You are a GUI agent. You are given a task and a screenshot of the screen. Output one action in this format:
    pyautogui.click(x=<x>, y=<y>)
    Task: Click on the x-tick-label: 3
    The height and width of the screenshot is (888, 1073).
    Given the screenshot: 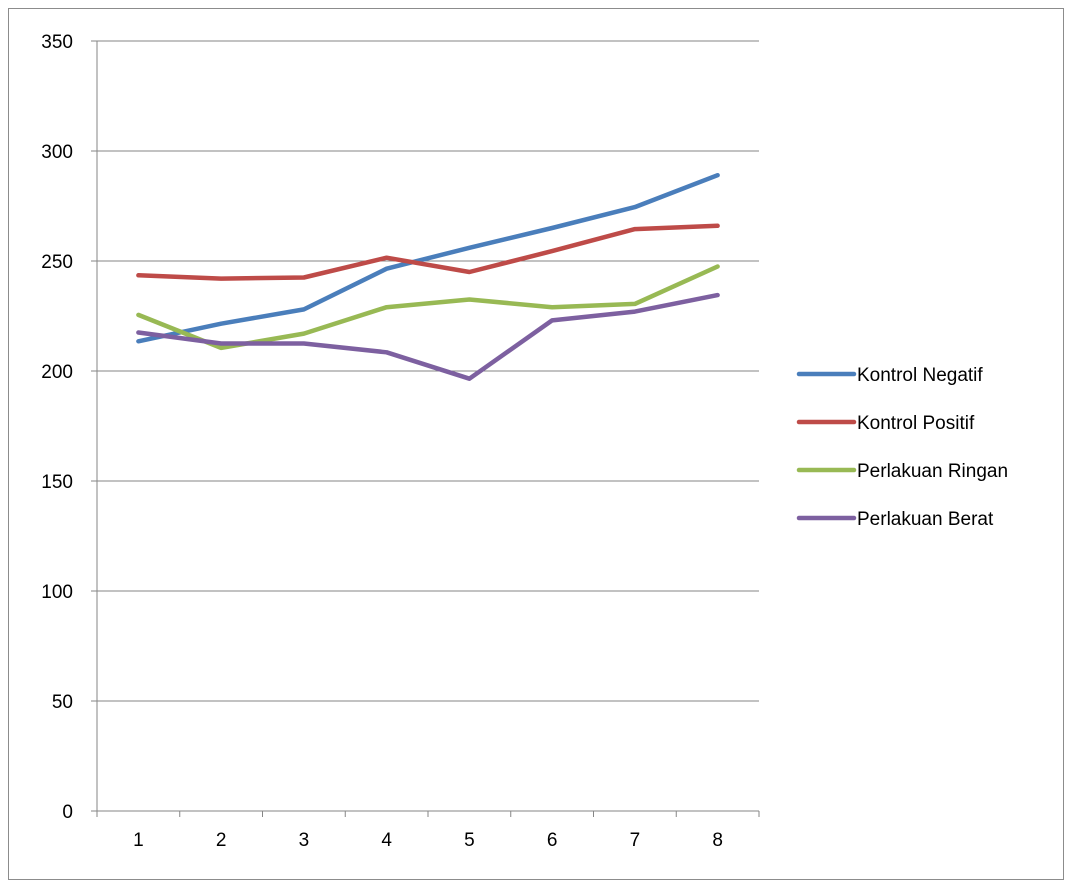 What is the action you would take?
    pyautogui.click(x=304, y=840)
    